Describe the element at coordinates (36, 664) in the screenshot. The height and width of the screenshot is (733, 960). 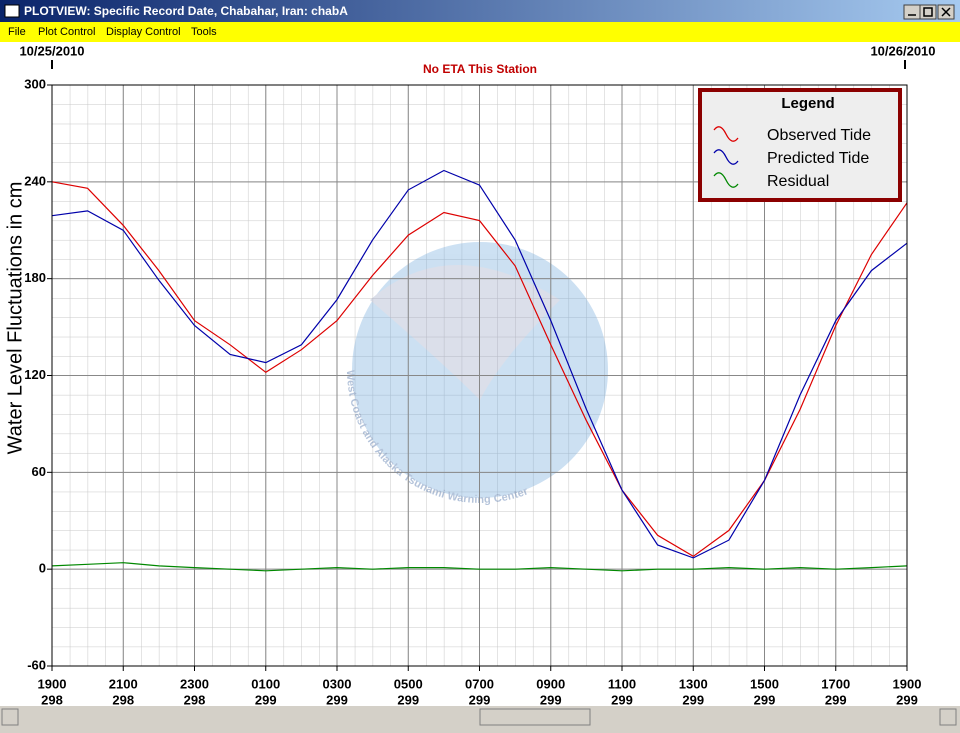
I see `y-tick-label: -60` at that location.